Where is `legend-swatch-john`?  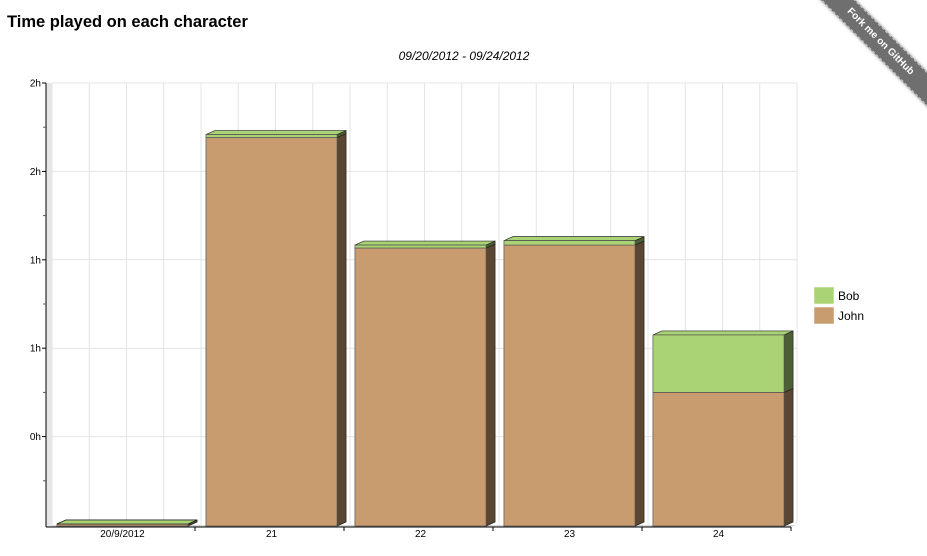 legend-swatch-john is located at coordinates (824, 315).